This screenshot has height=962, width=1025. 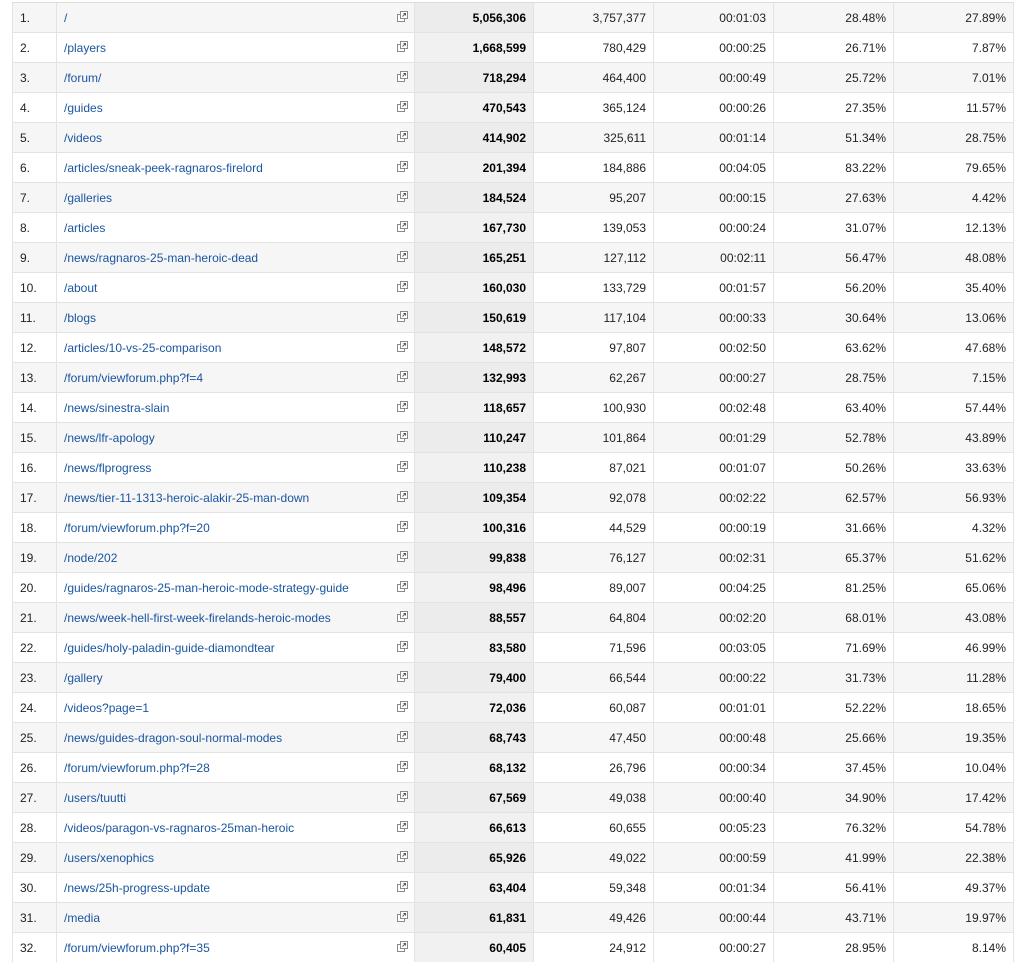 I want to click on page-link: /news/ragnaros-25-man-heroic-dead, so click(x=161, y=258).